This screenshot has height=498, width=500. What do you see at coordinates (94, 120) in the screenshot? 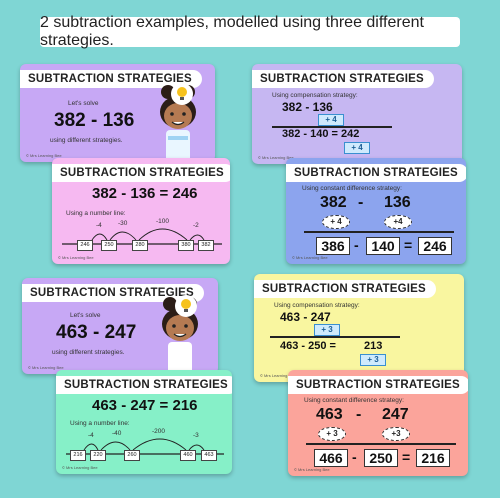
I see `intro-problem: 382 - 136` at bounding box center [94, 120].